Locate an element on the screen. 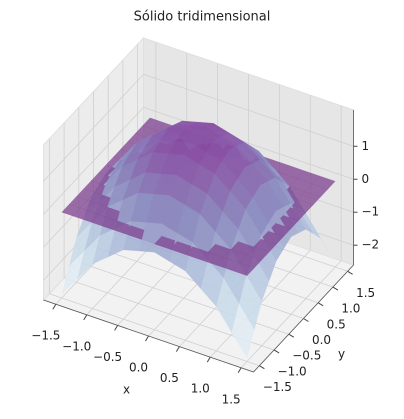  x-tick-label: 1.0 is located at coordinates (200, 389).